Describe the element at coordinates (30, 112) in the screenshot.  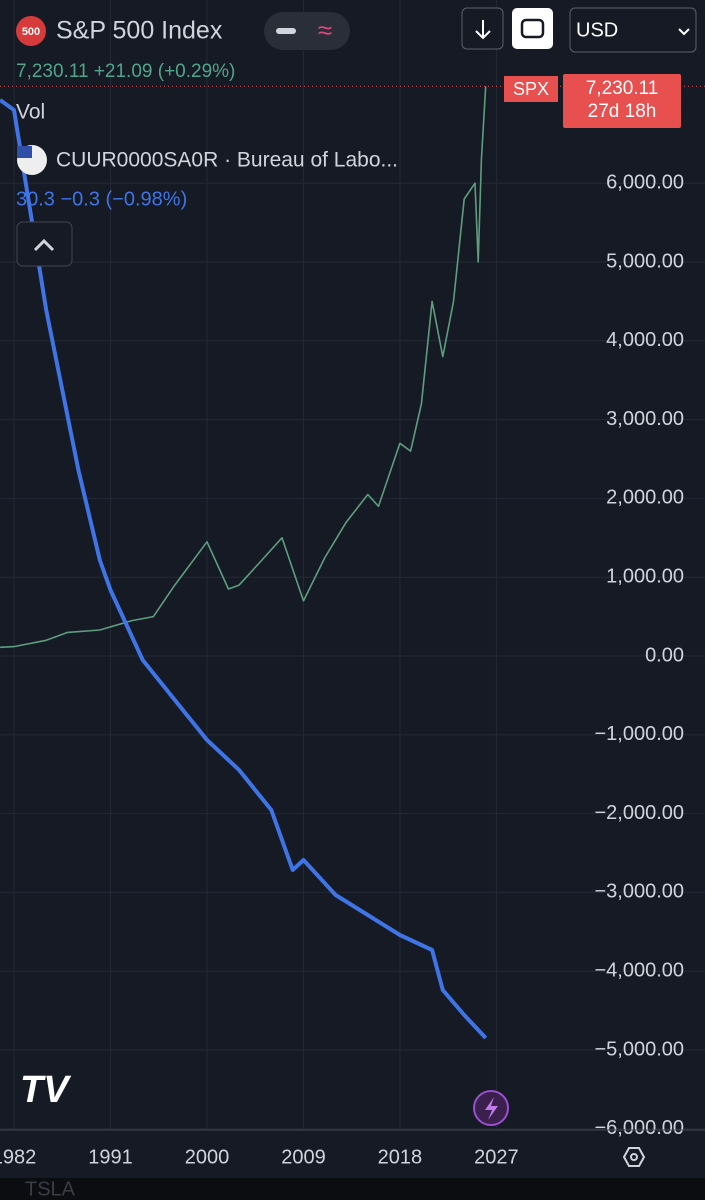
I see `vol-label: Vol` at that location.